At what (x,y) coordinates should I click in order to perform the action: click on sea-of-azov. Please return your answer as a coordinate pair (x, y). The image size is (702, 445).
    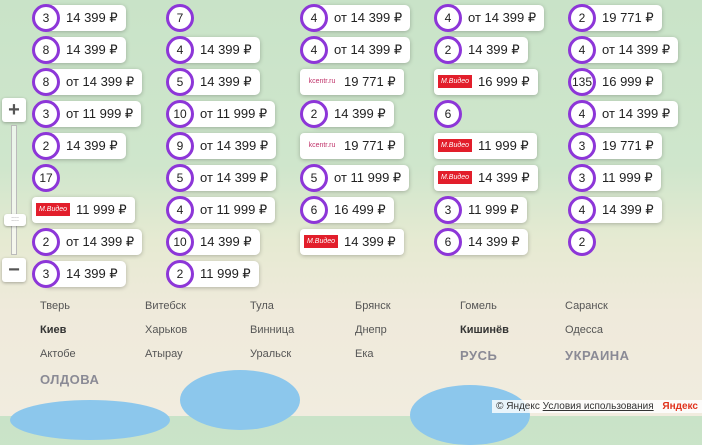
    Looking at the image, I should click on (240, 400).